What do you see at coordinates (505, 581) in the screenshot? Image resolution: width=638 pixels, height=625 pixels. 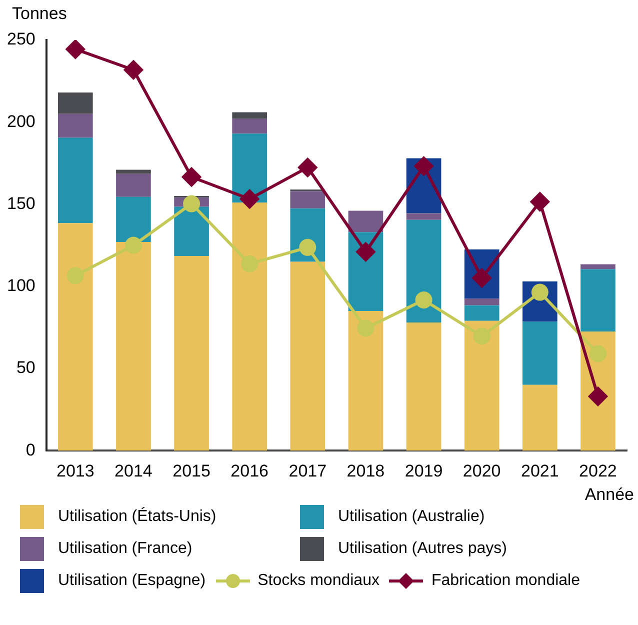 I see `legend-label: Fabrication mondiale` at bounding box center [505, 581].